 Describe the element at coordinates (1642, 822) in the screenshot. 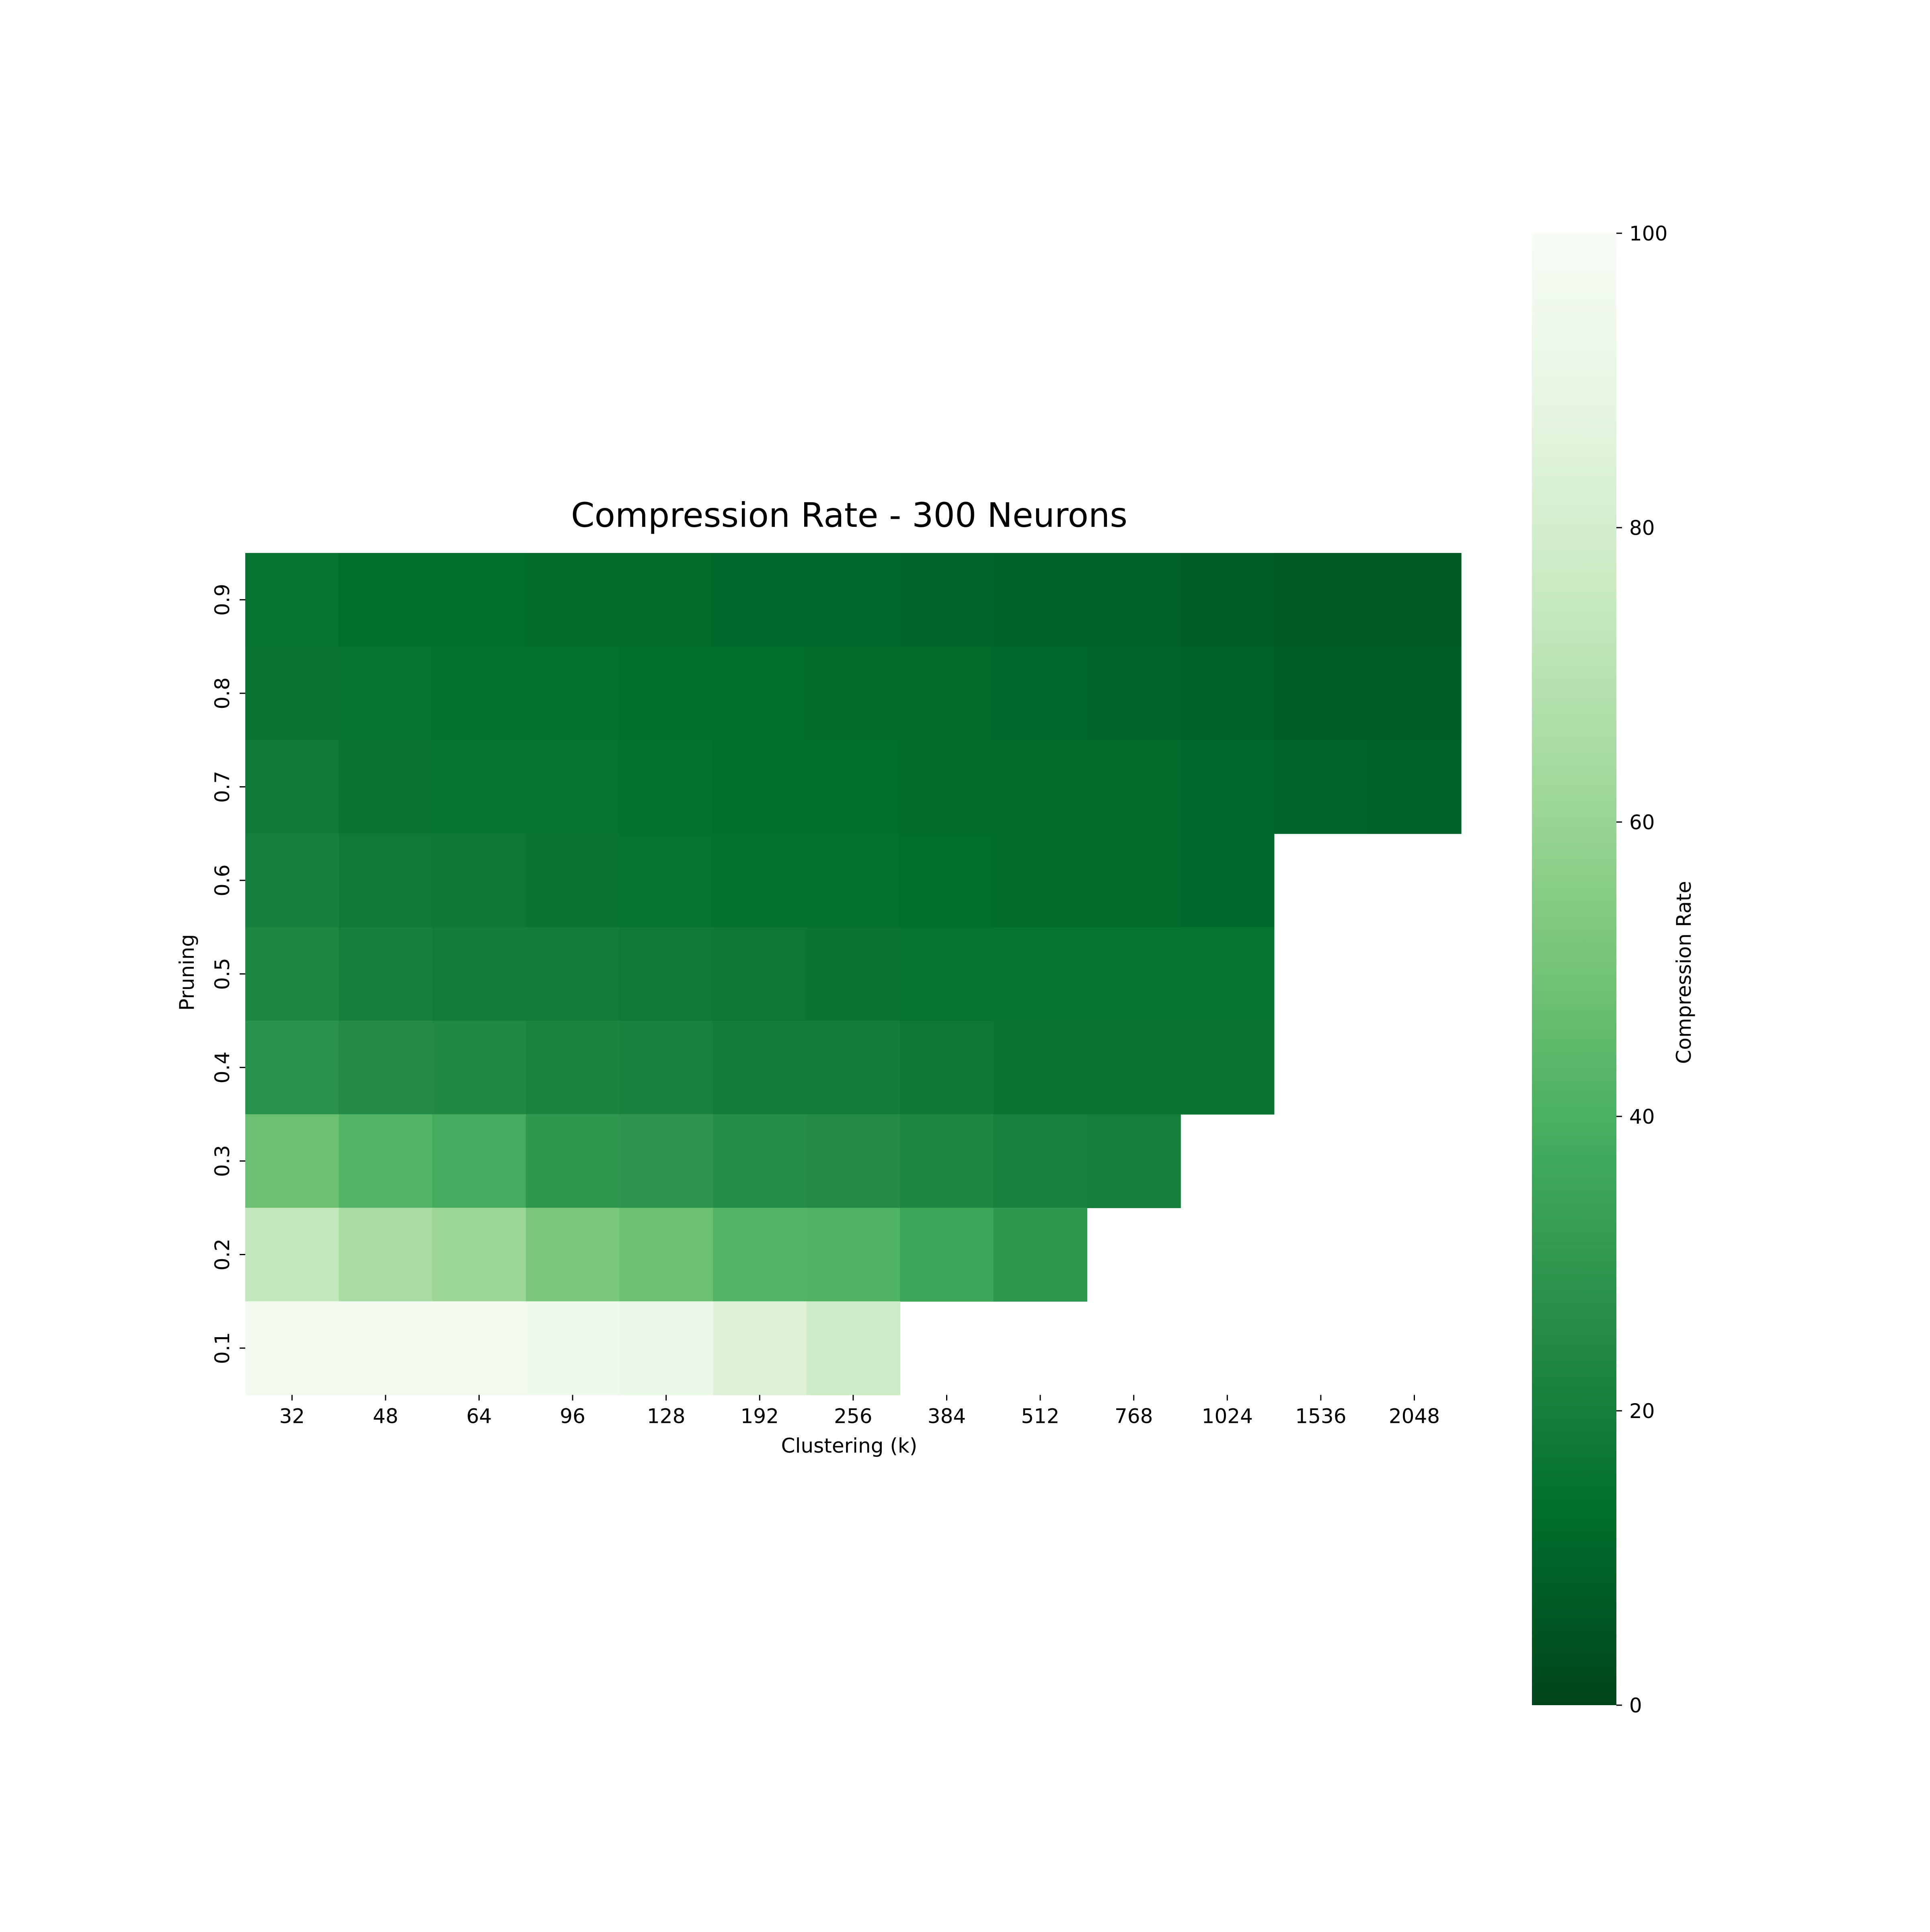

I see `colorbar-tick-label: 60` at that location.